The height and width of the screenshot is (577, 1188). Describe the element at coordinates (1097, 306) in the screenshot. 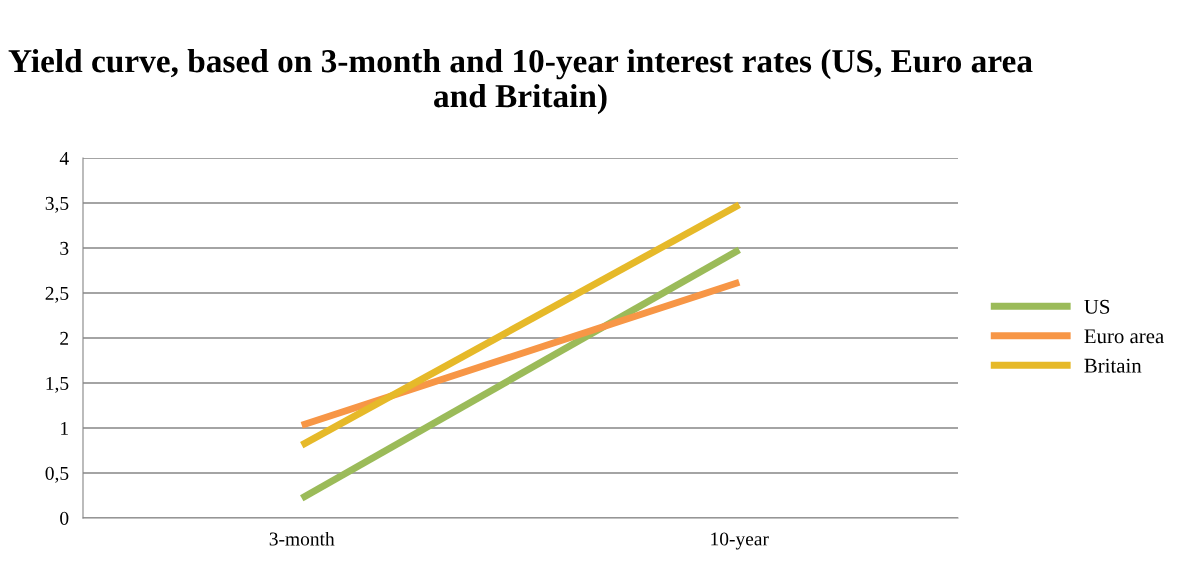

I see `legend-label: US` at that location.